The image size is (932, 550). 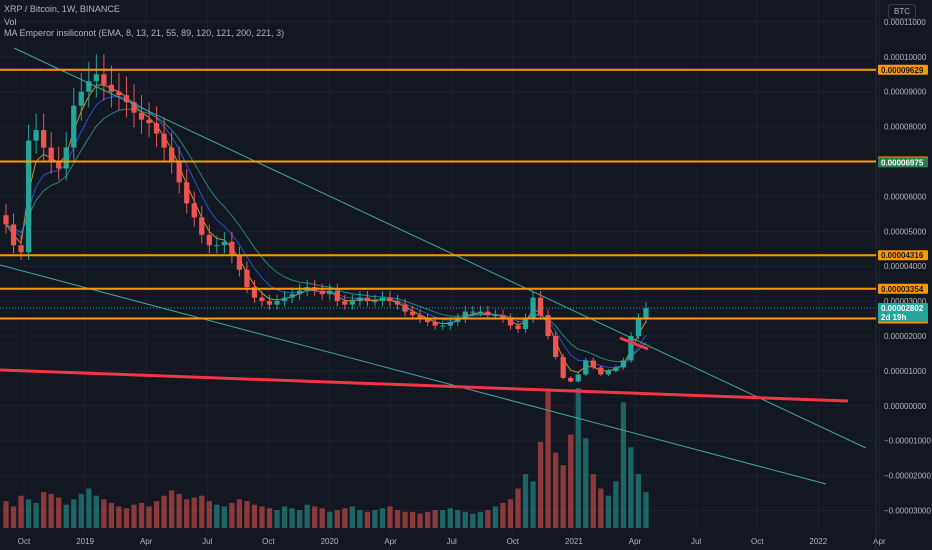 I want to click on countdown-label: 2d 19h, so click(x=893, y=317).